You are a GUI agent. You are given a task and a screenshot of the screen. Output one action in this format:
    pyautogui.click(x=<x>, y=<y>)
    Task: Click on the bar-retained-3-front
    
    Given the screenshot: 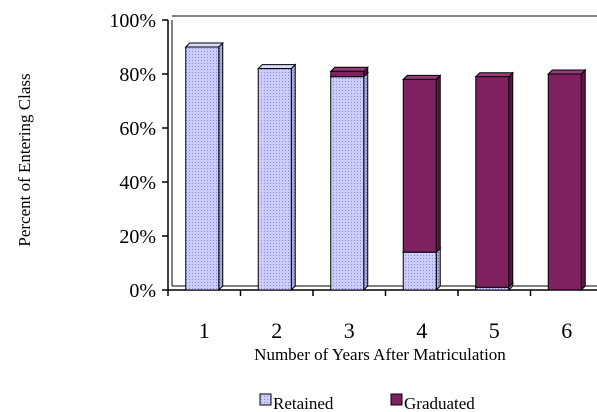 What is the action you would take?
    pyautogui.click(x=347, y=183)
    